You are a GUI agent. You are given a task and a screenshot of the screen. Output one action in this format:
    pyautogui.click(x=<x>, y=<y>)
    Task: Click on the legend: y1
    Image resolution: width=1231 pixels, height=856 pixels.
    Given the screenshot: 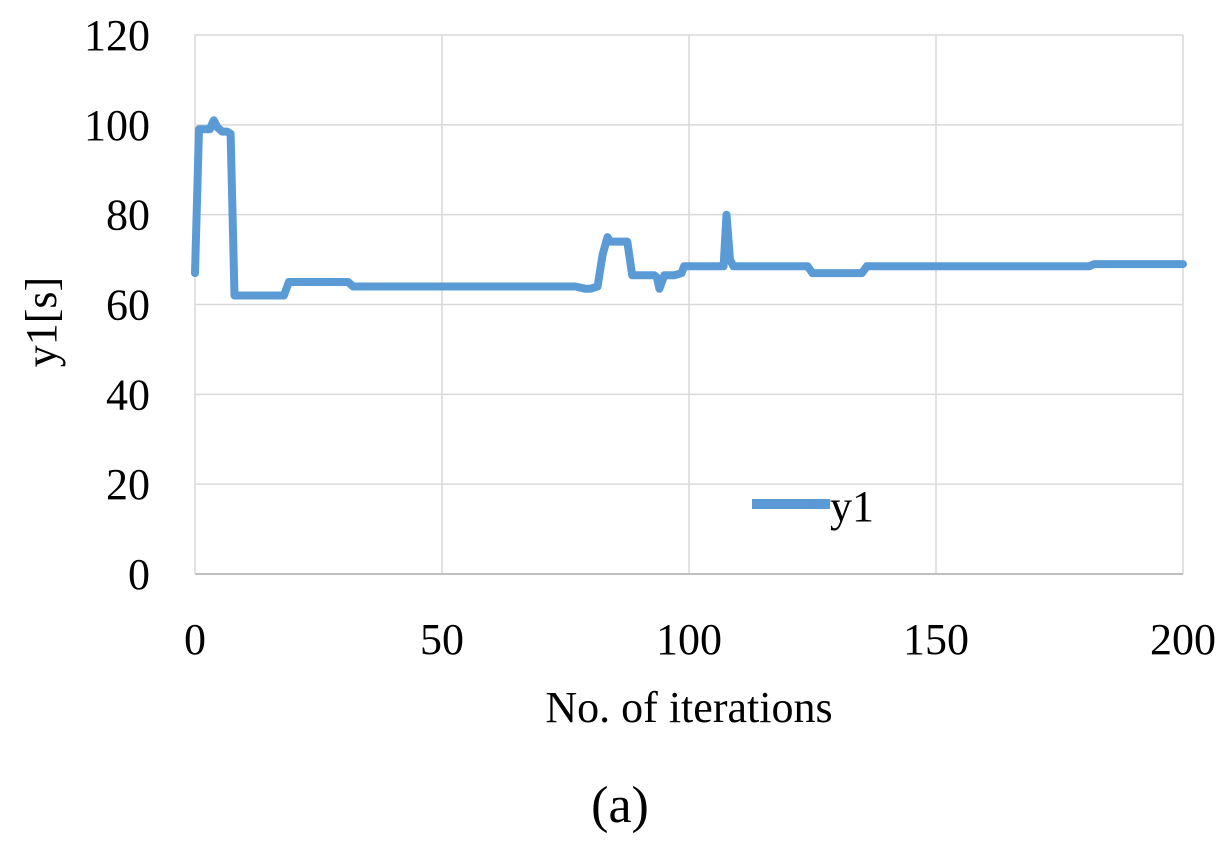 What is the action you would take?
    pyautogui.click(x=813, y=506)
    